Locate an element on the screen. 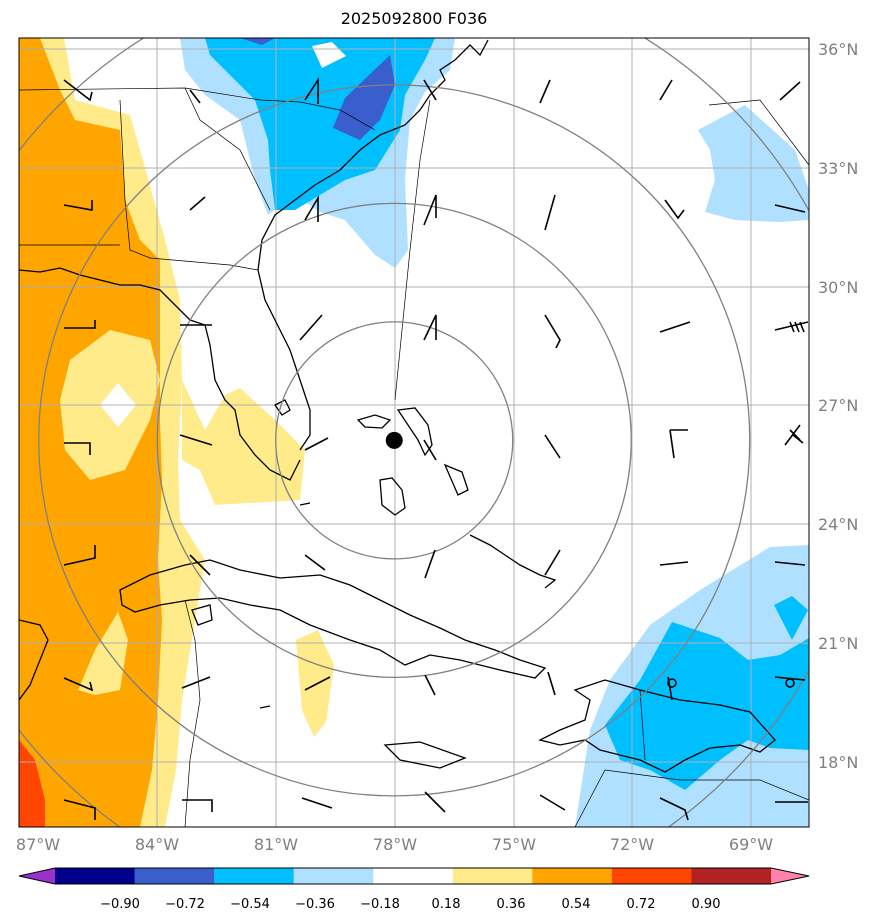  border-eez-bahamas is located at coordinates (412, 250).